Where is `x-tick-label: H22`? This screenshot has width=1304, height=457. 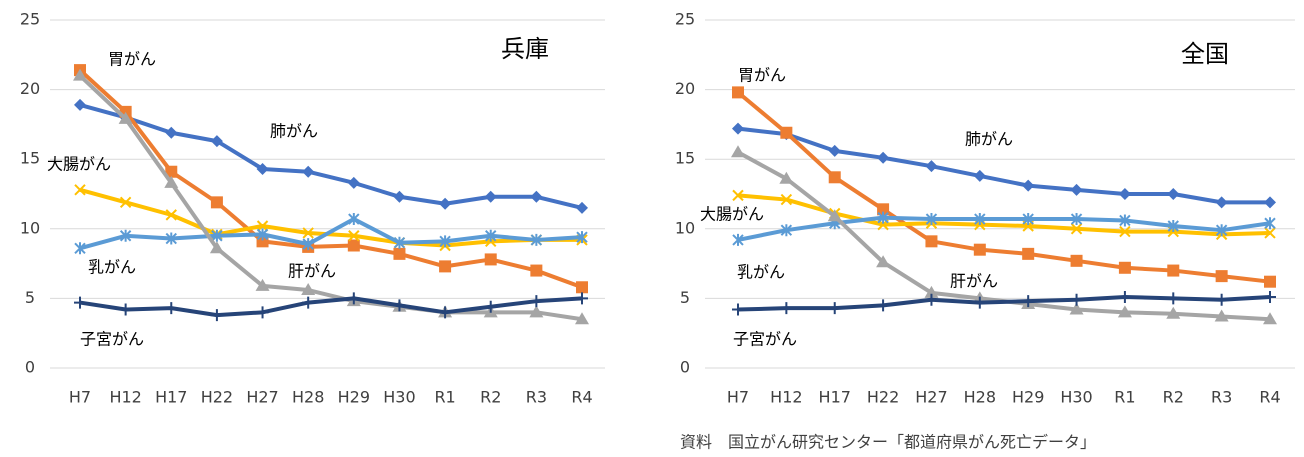
x-tick-label: H22 is located at coordinates (217, 397).